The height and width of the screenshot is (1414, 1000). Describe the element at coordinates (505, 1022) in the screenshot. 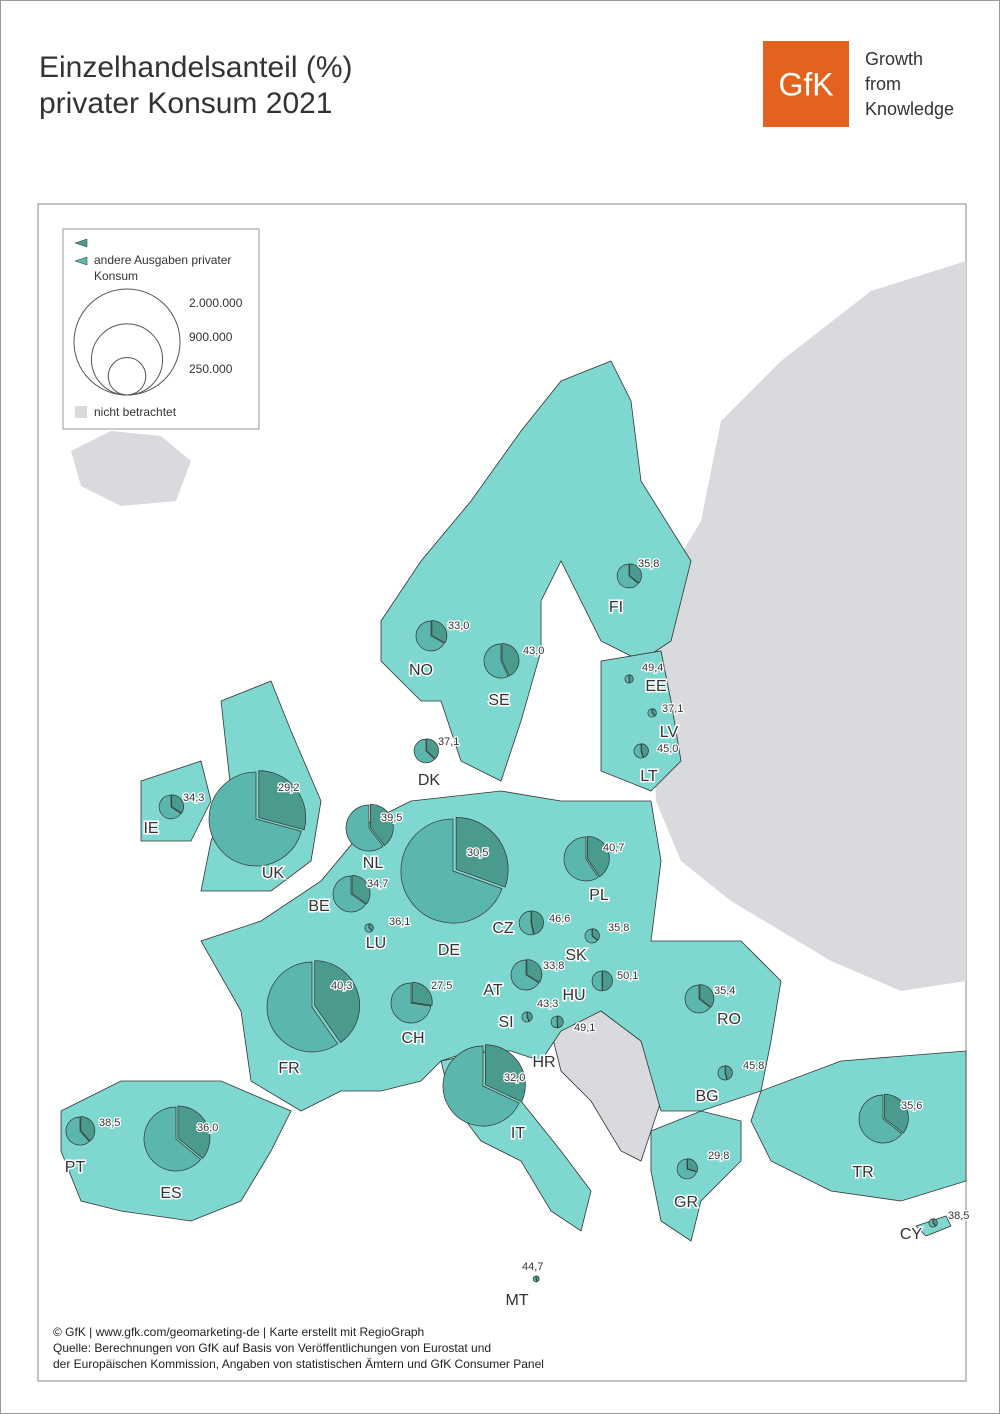

I see `country-code: SI` at that location.